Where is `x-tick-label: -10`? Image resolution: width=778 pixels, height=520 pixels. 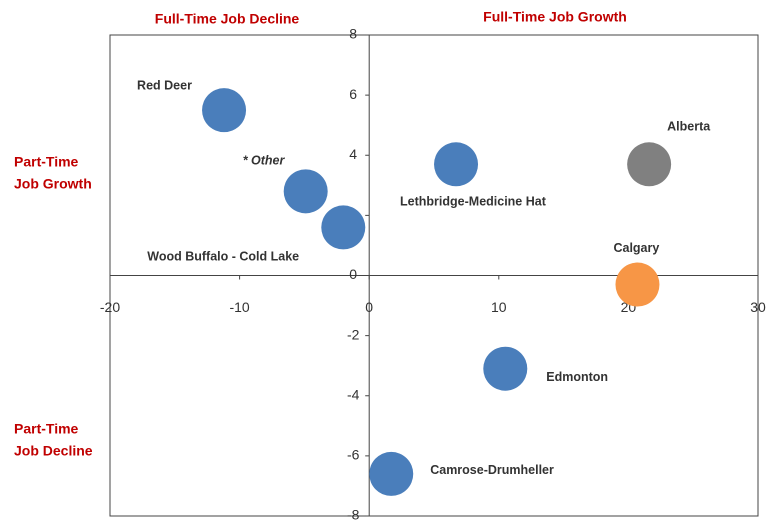 x-tick-label: -10 is located at coordinates (239, 307).